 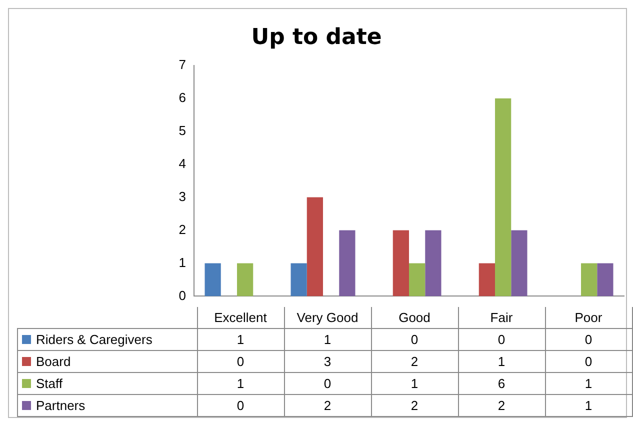 What do you see at coordinates (414, 317) in the screenshot?
I see `x-tick-label: Good` at bounding box center [414, 317].